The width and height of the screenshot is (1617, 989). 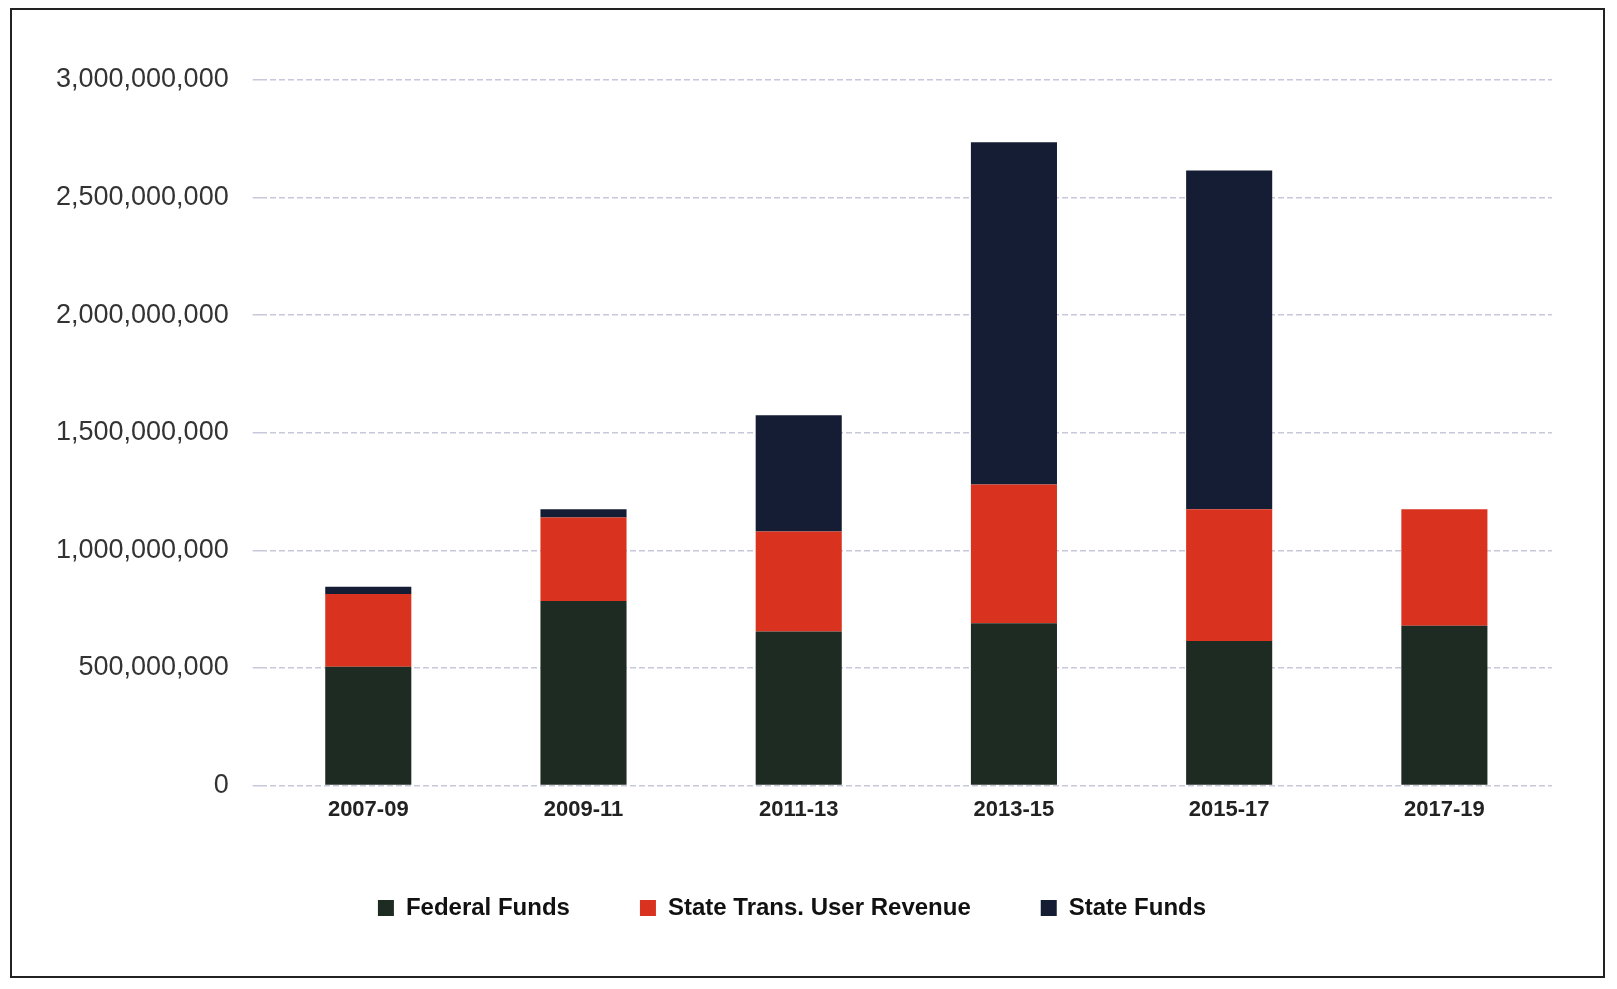 What do you see at coordinates (819, 906) in the screenshot?
I see `legend-label: State Trans. User Revenue` at bounding box center [819, 906].